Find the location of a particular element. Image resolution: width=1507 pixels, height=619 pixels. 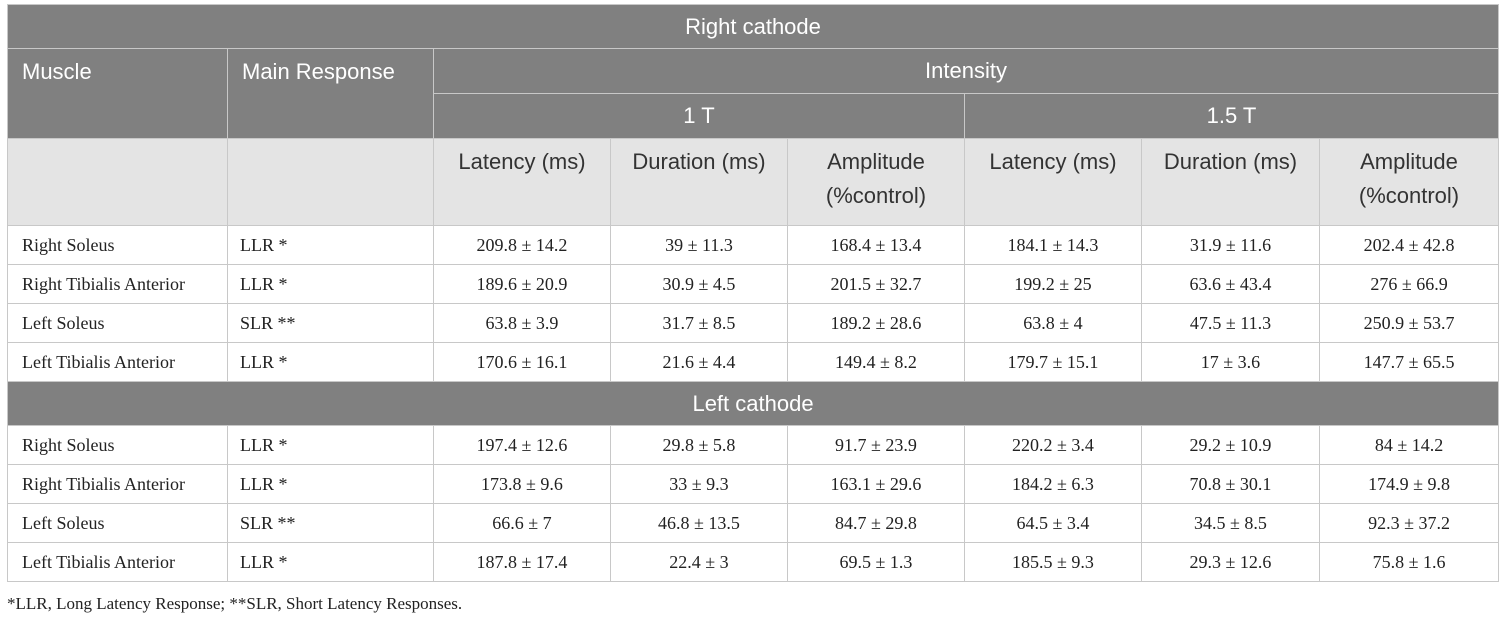

value-cell: 184.1 ± 14.3 is located at coordinates (1053, 245).